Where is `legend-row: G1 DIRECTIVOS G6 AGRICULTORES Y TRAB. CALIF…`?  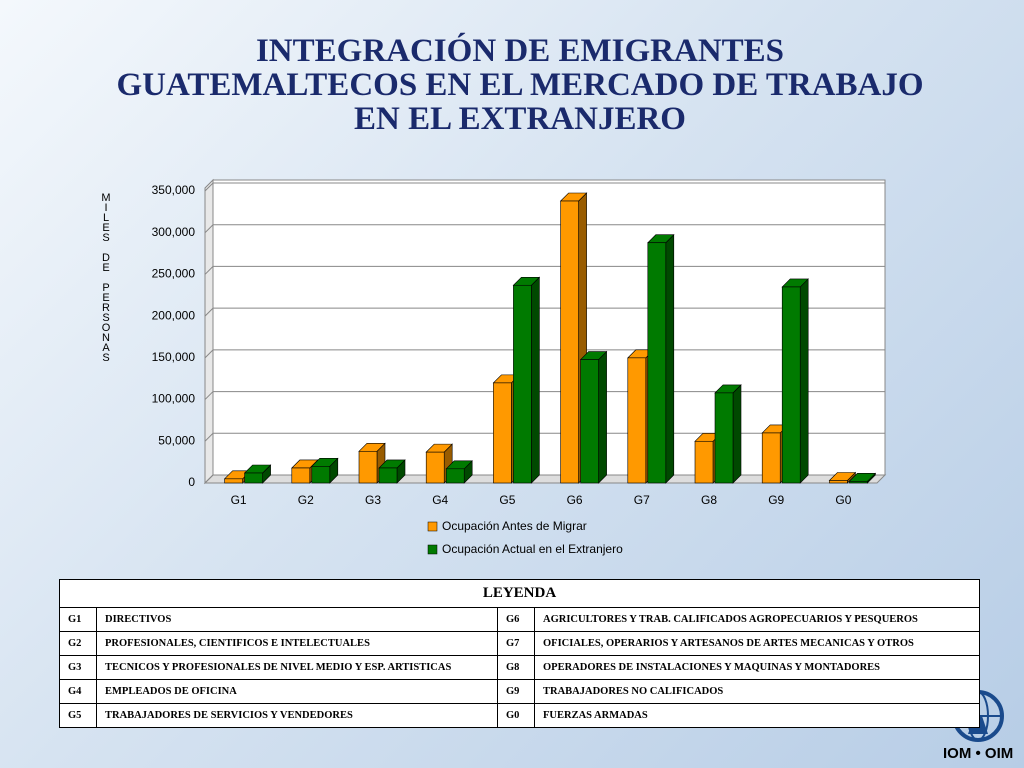
legend-row: G1 DIRECTIVOS G6 AGRICULTORES Y TRAB. CALIF… is located at coordinates (519, 619).